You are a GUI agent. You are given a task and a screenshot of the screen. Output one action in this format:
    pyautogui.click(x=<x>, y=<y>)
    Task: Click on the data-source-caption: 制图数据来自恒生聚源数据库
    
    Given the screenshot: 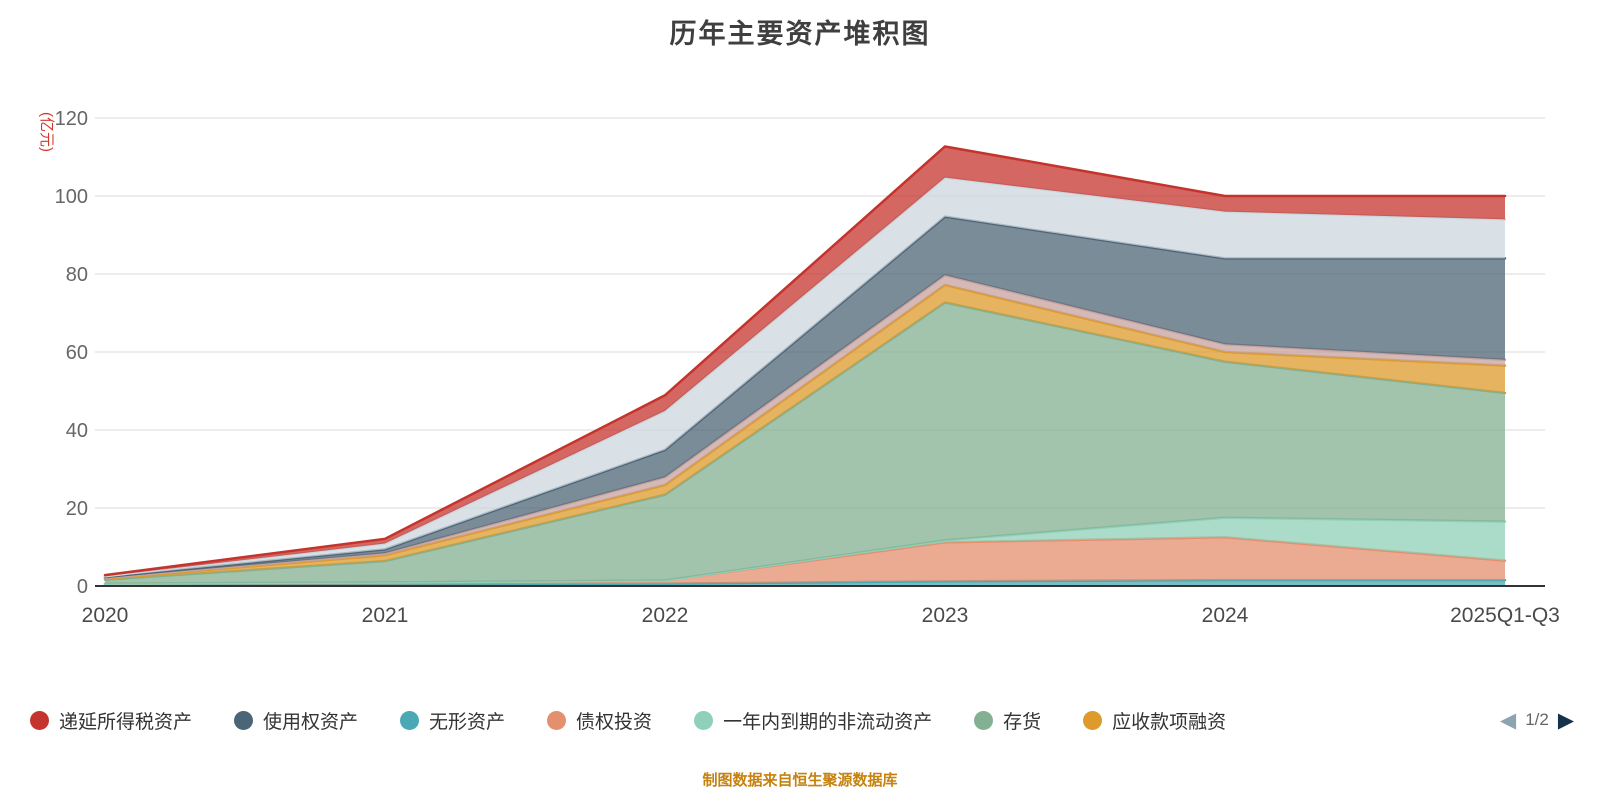 What is the action you would take?
    pyautogui.click(x=800, y=780)
    